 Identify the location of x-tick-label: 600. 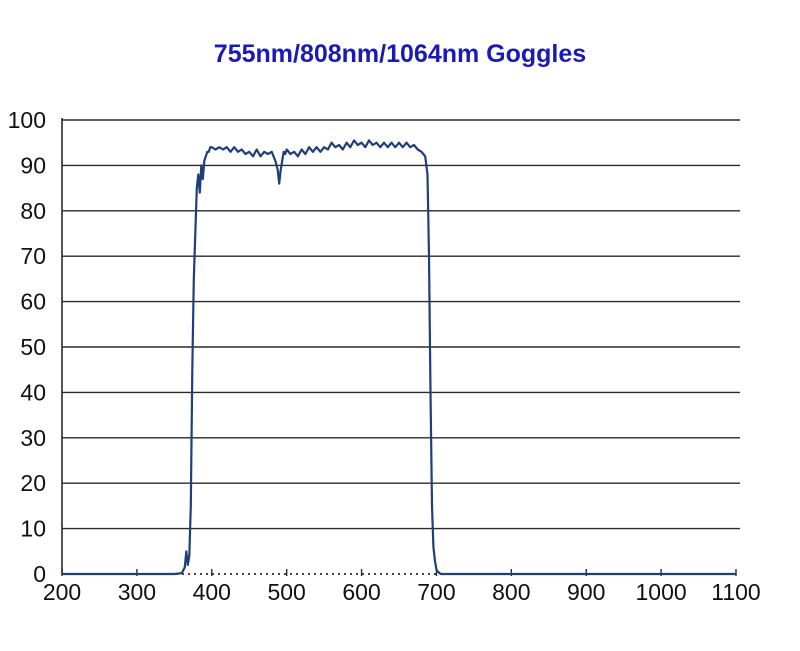
(361, 592).